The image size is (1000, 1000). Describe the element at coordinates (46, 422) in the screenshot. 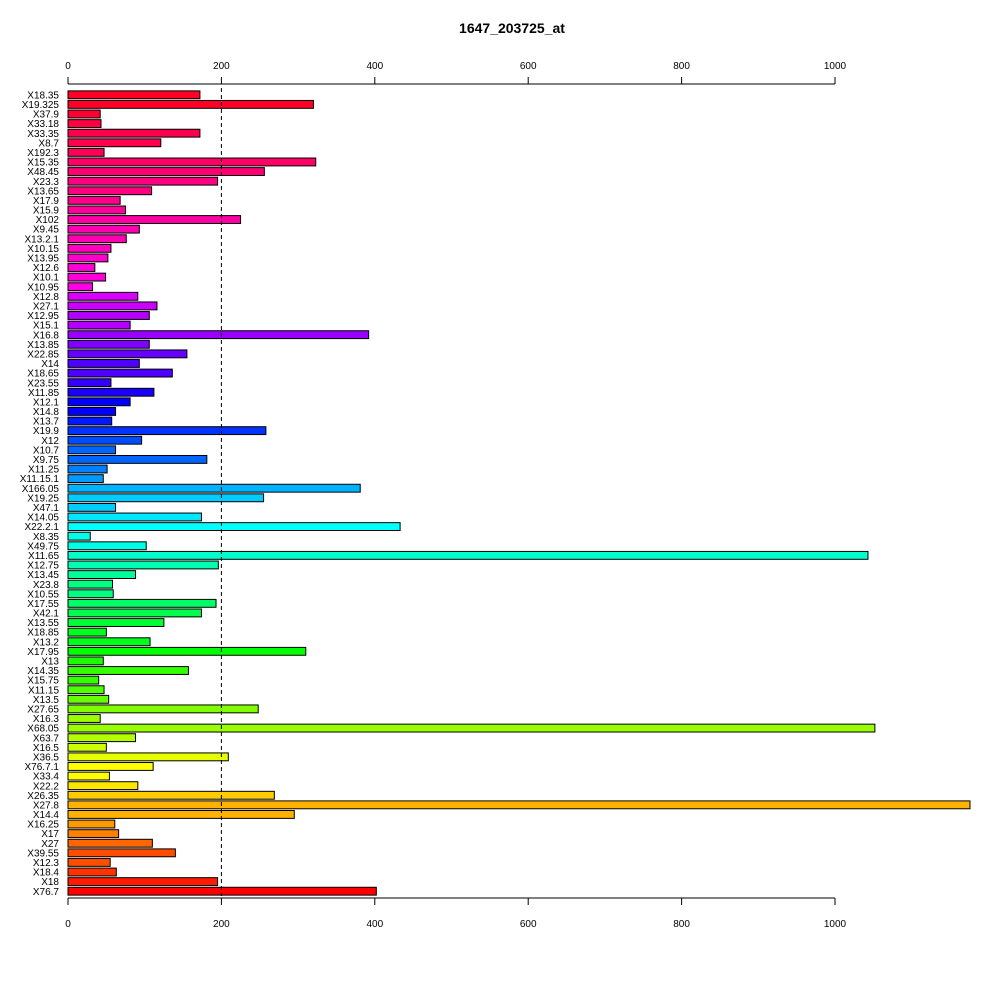

I see `category-label: X13.7` at that location.